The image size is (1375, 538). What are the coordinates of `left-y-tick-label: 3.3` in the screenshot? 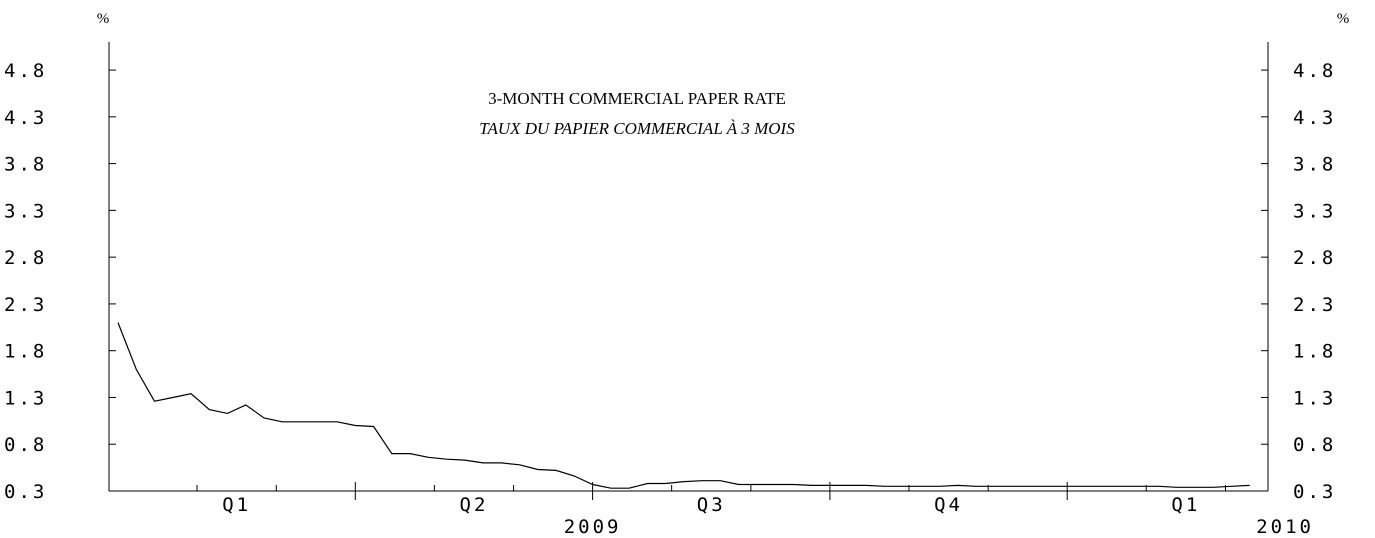 It's located at (25, 211).